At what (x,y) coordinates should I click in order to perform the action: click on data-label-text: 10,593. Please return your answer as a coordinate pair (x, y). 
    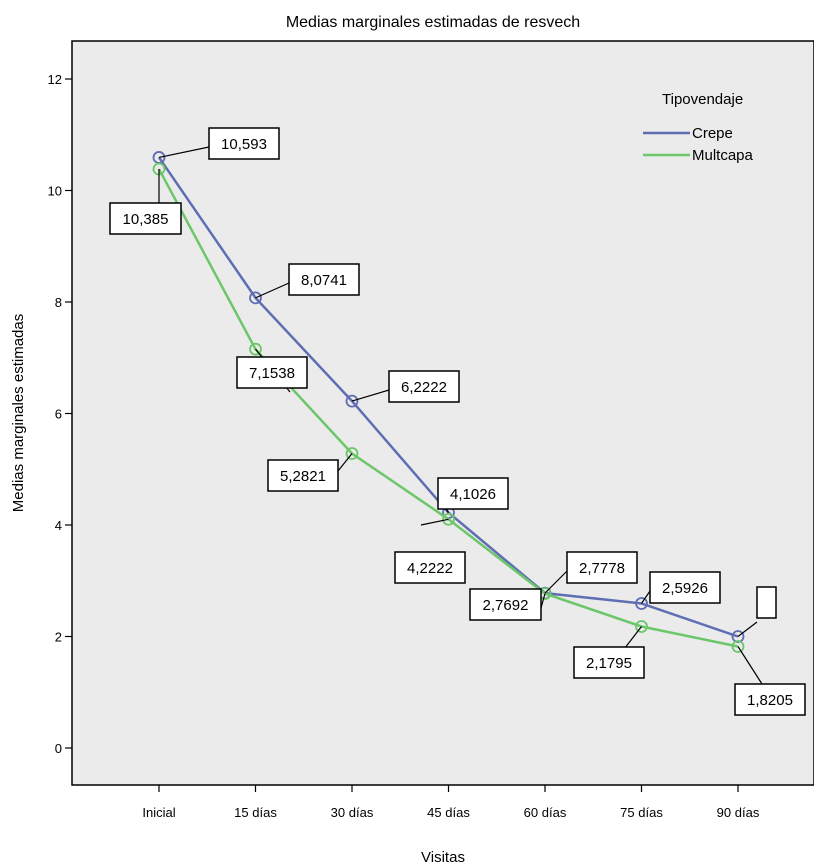
    Looking at the image, I should click on (244, 144).